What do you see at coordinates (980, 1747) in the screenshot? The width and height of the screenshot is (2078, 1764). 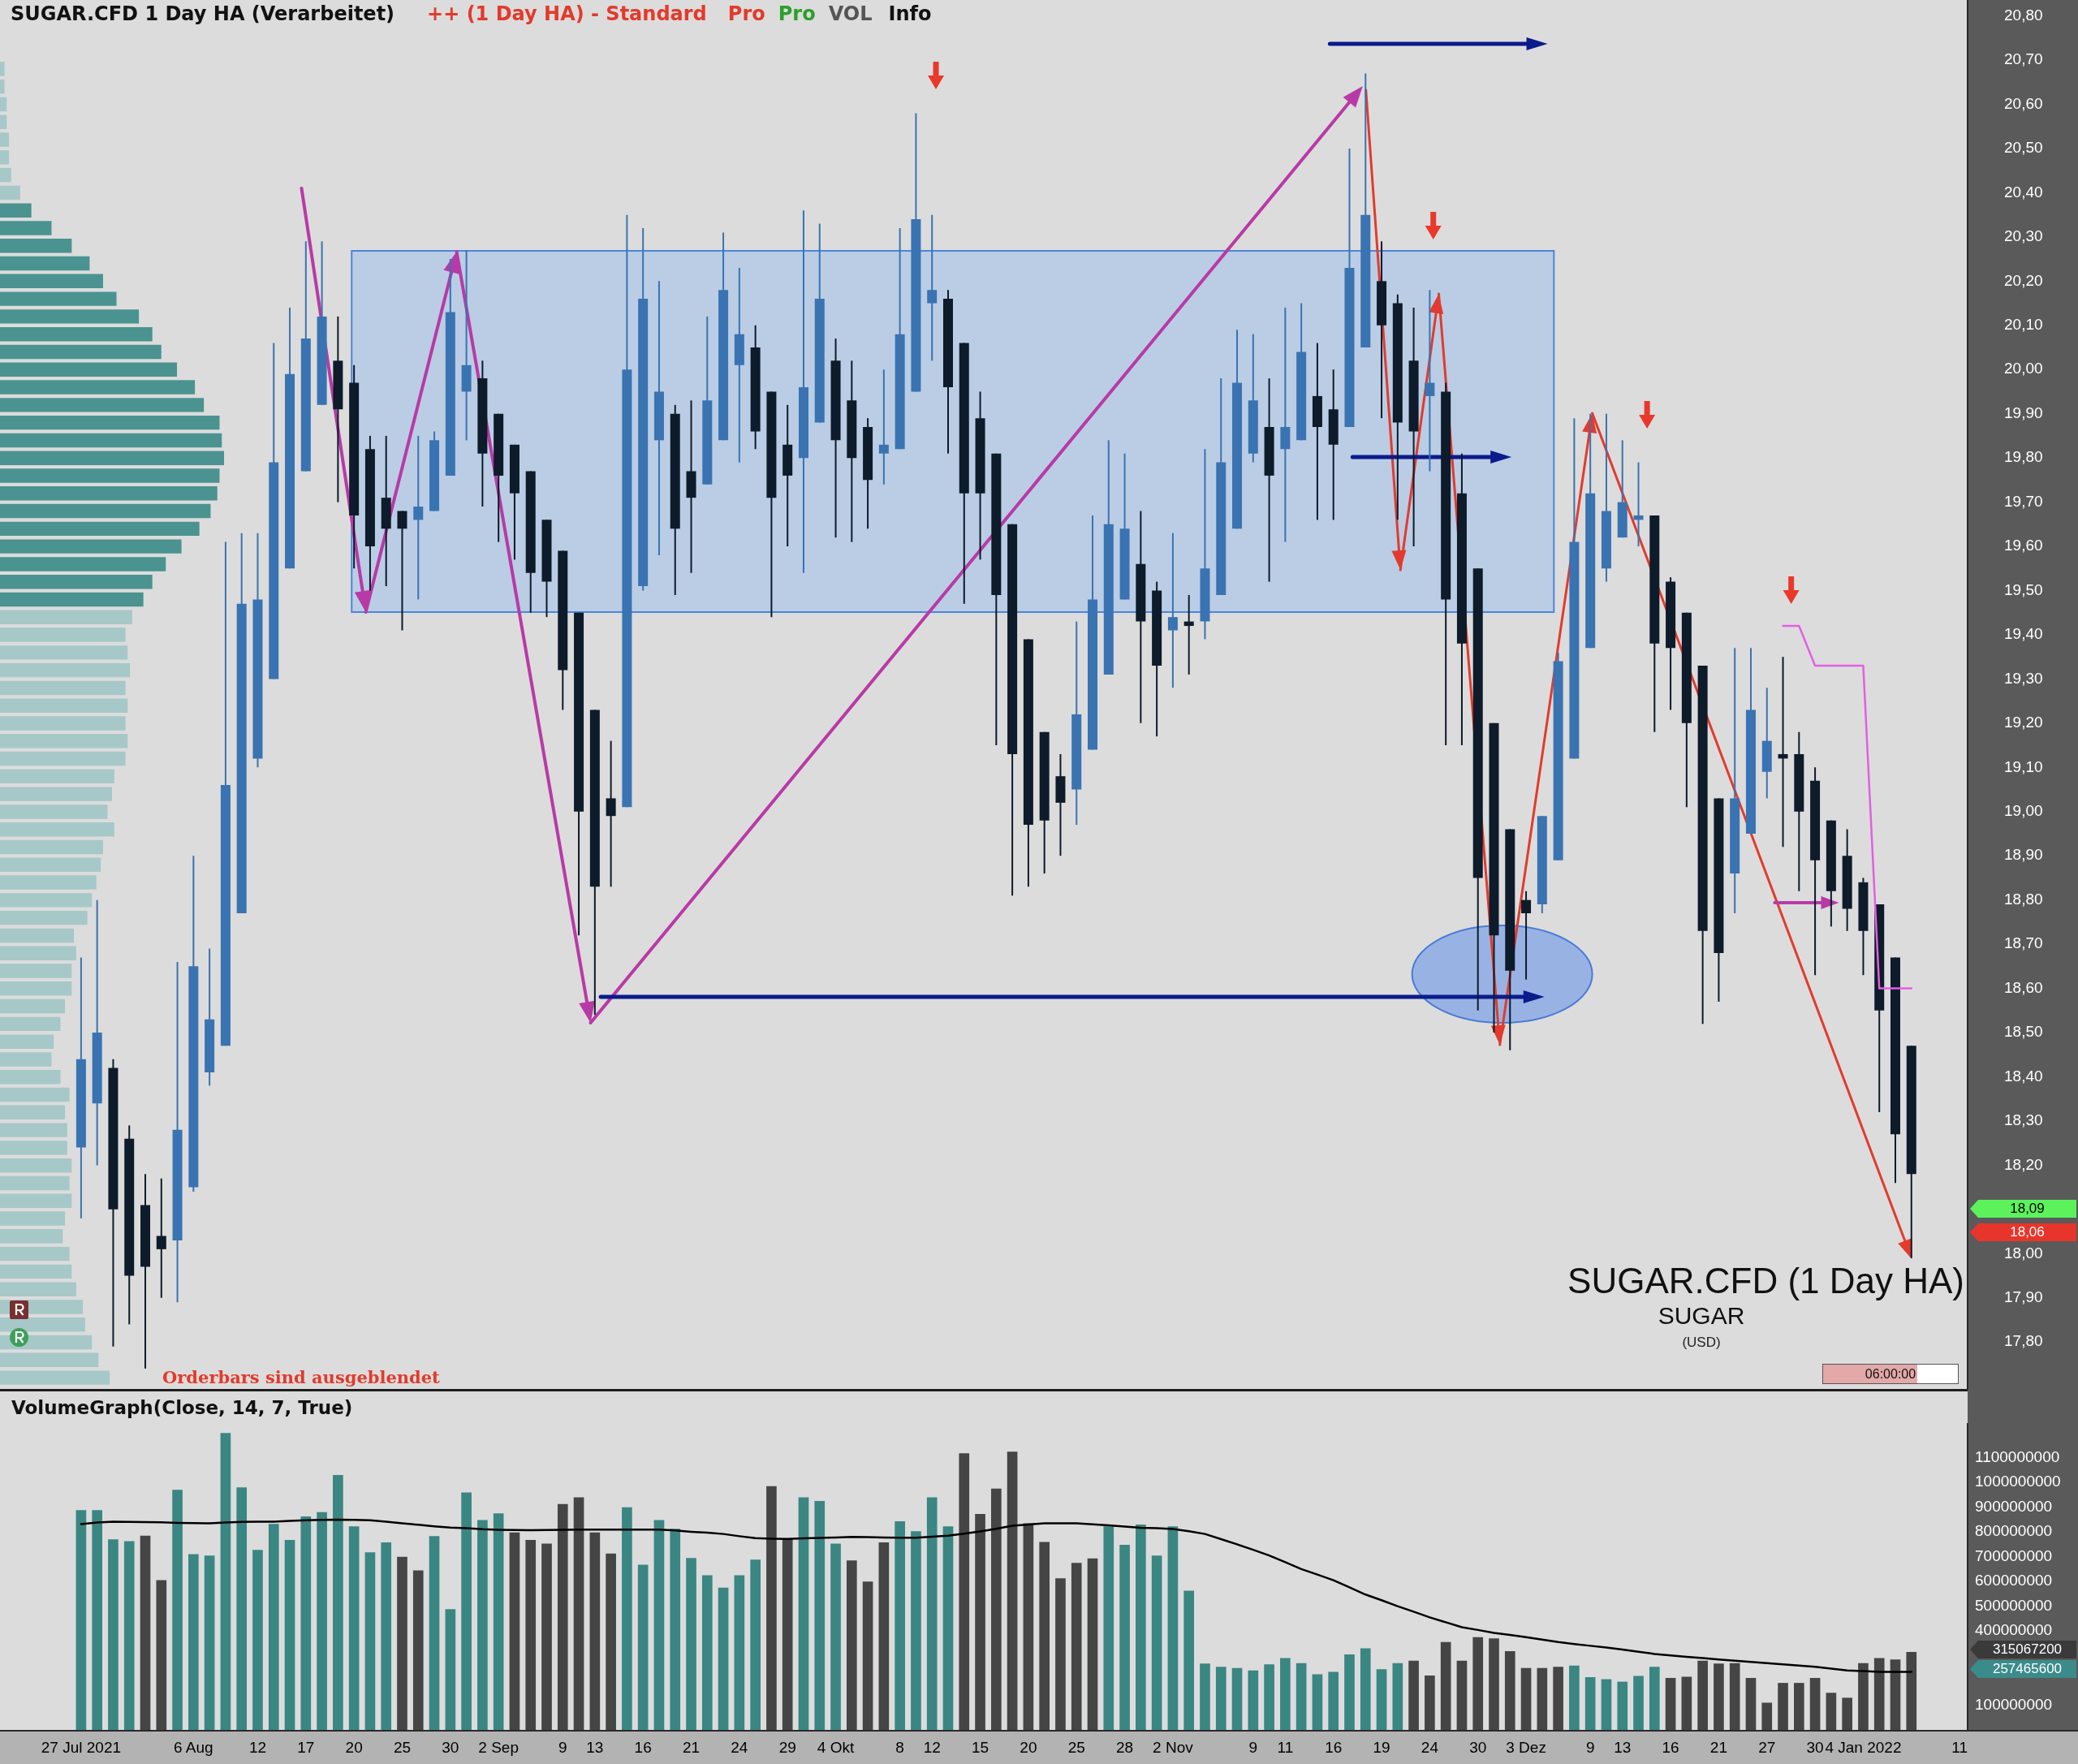 I see `x-tick-label: 15` at bounding box center [980, 1747].